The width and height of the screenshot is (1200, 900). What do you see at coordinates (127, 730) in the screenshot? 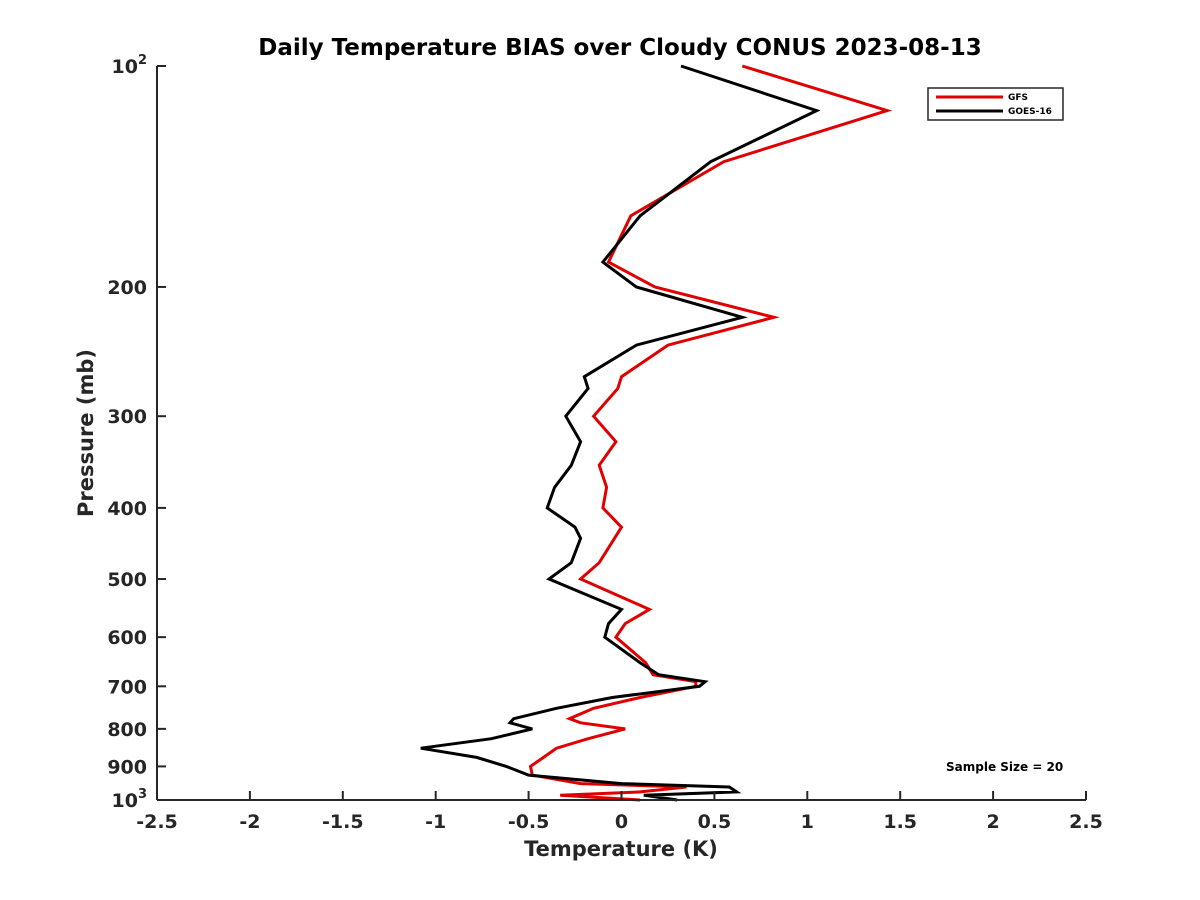
I see `y-tick-label: 800` at bounding box center [127, 730].